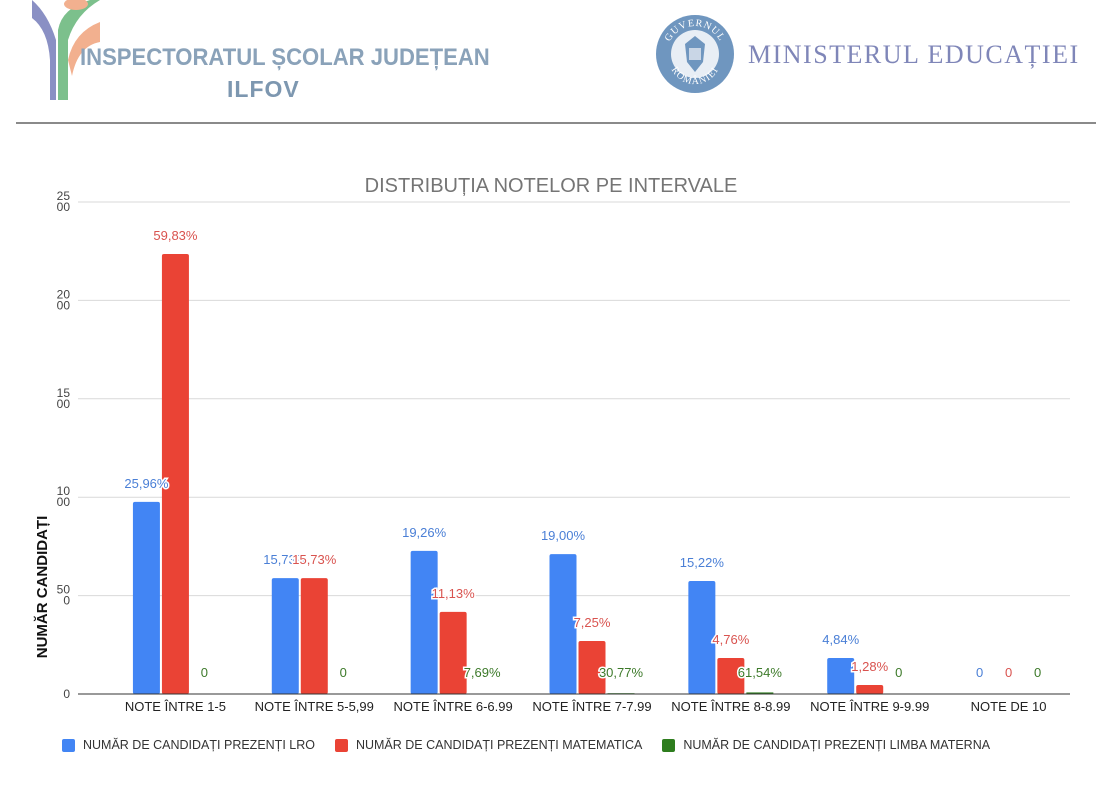 The width and height of the screenshot is (1097, 785). What do you see at coordinates (592, 622) in the screenshot?
I see `data-label: 7,25%` at bounding box center [592, 622].